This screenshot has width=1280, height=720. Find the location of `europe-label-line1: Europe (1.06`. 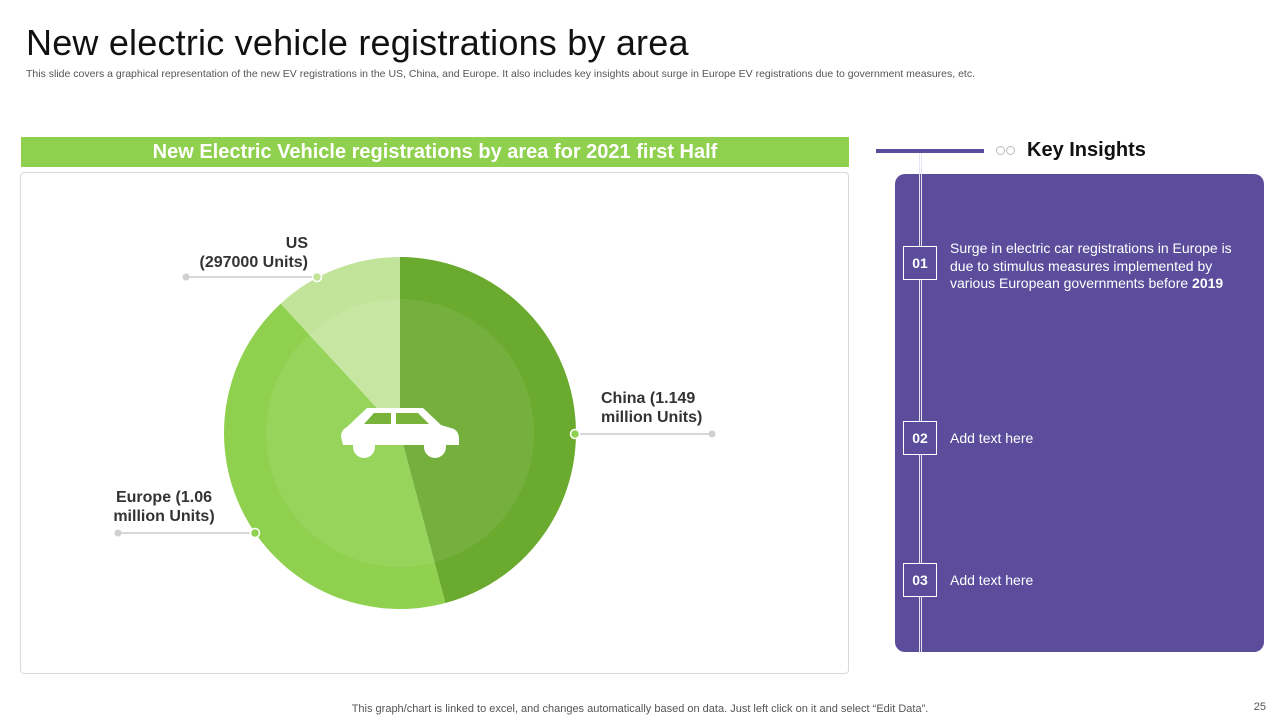

europe-label-line1: Europe (1.06 is located at coordinates (164, 497).